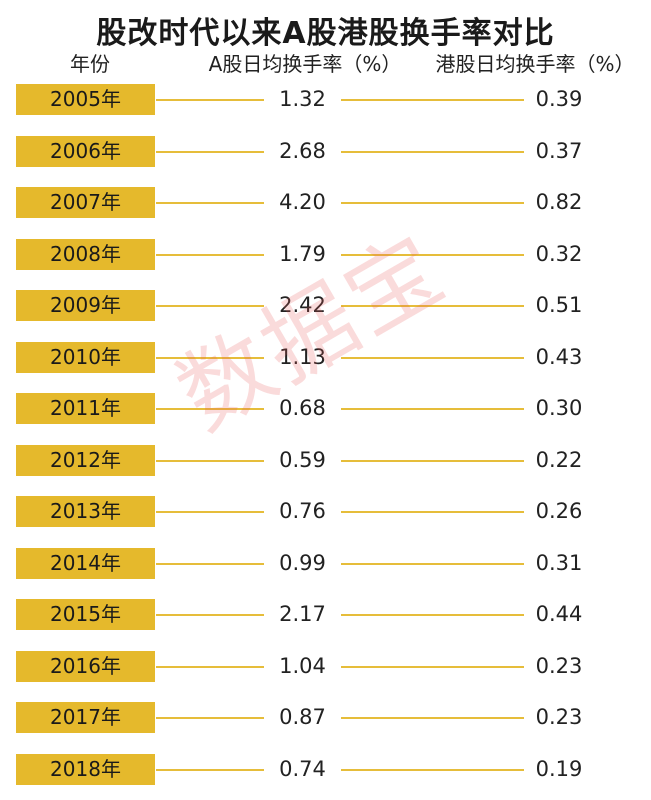 The height and width of the screenshot is (800, 651). Describe the element at coordinates (559, 408) in the screenshot. I see `hk-turnover-value: 0.30` at that location.